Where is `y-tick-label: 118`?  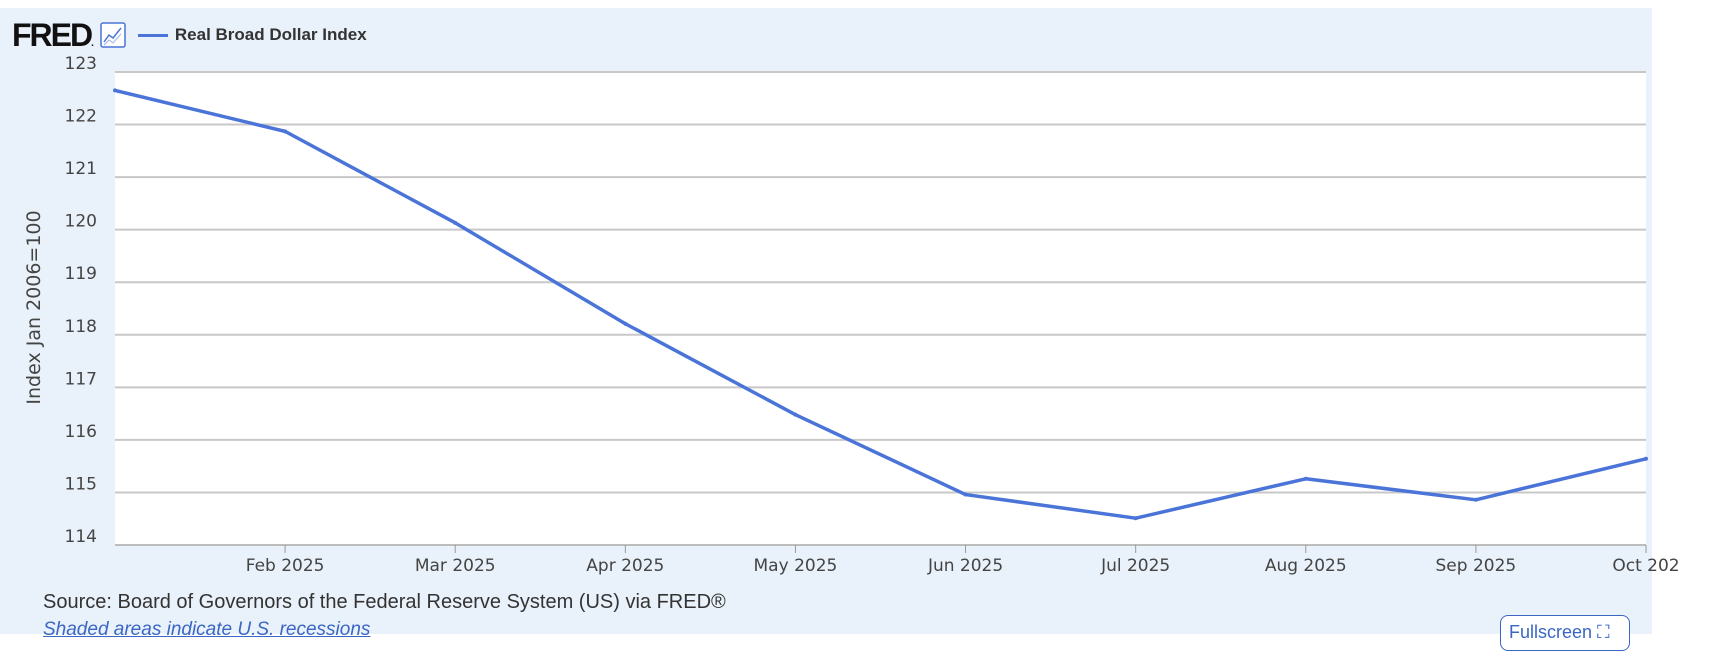
y-tick-label: 118 is located at coordinates (81, 327).